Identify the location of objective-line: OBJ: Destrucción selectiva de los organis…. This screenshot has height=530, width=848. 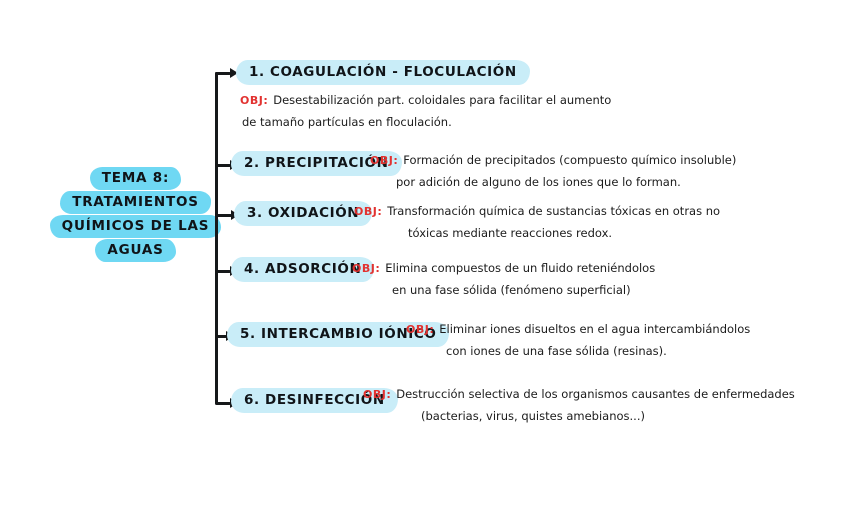
(579, 394).